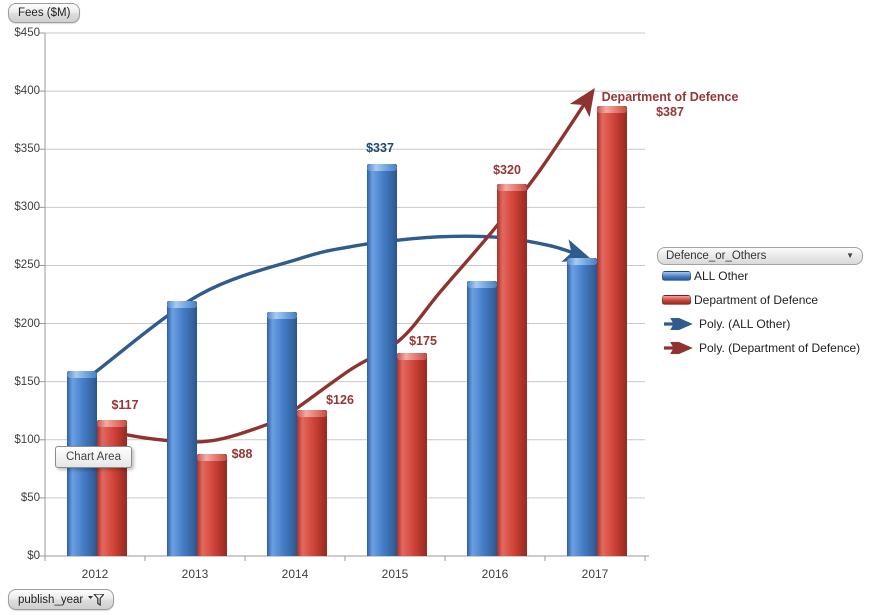 This screenshot has height=615, width=873. Describe the element at coordinates (482, 418) in the screenshot. I see `bar-all-other-2016` at that location.